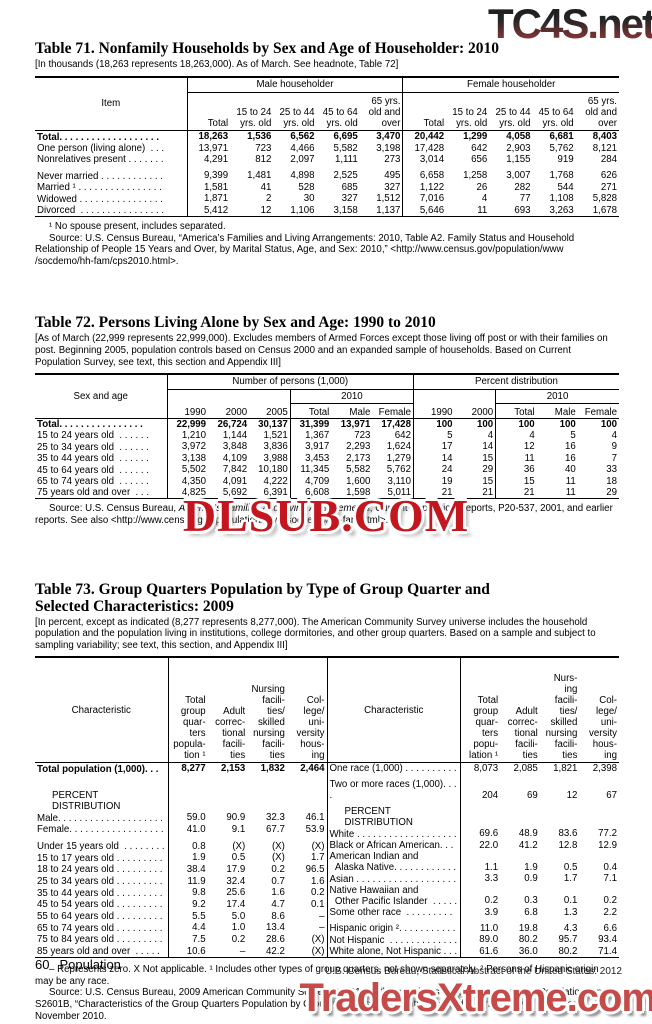 The image size is (652, 1024). I want to click on cell: 30, so click(309, 199).